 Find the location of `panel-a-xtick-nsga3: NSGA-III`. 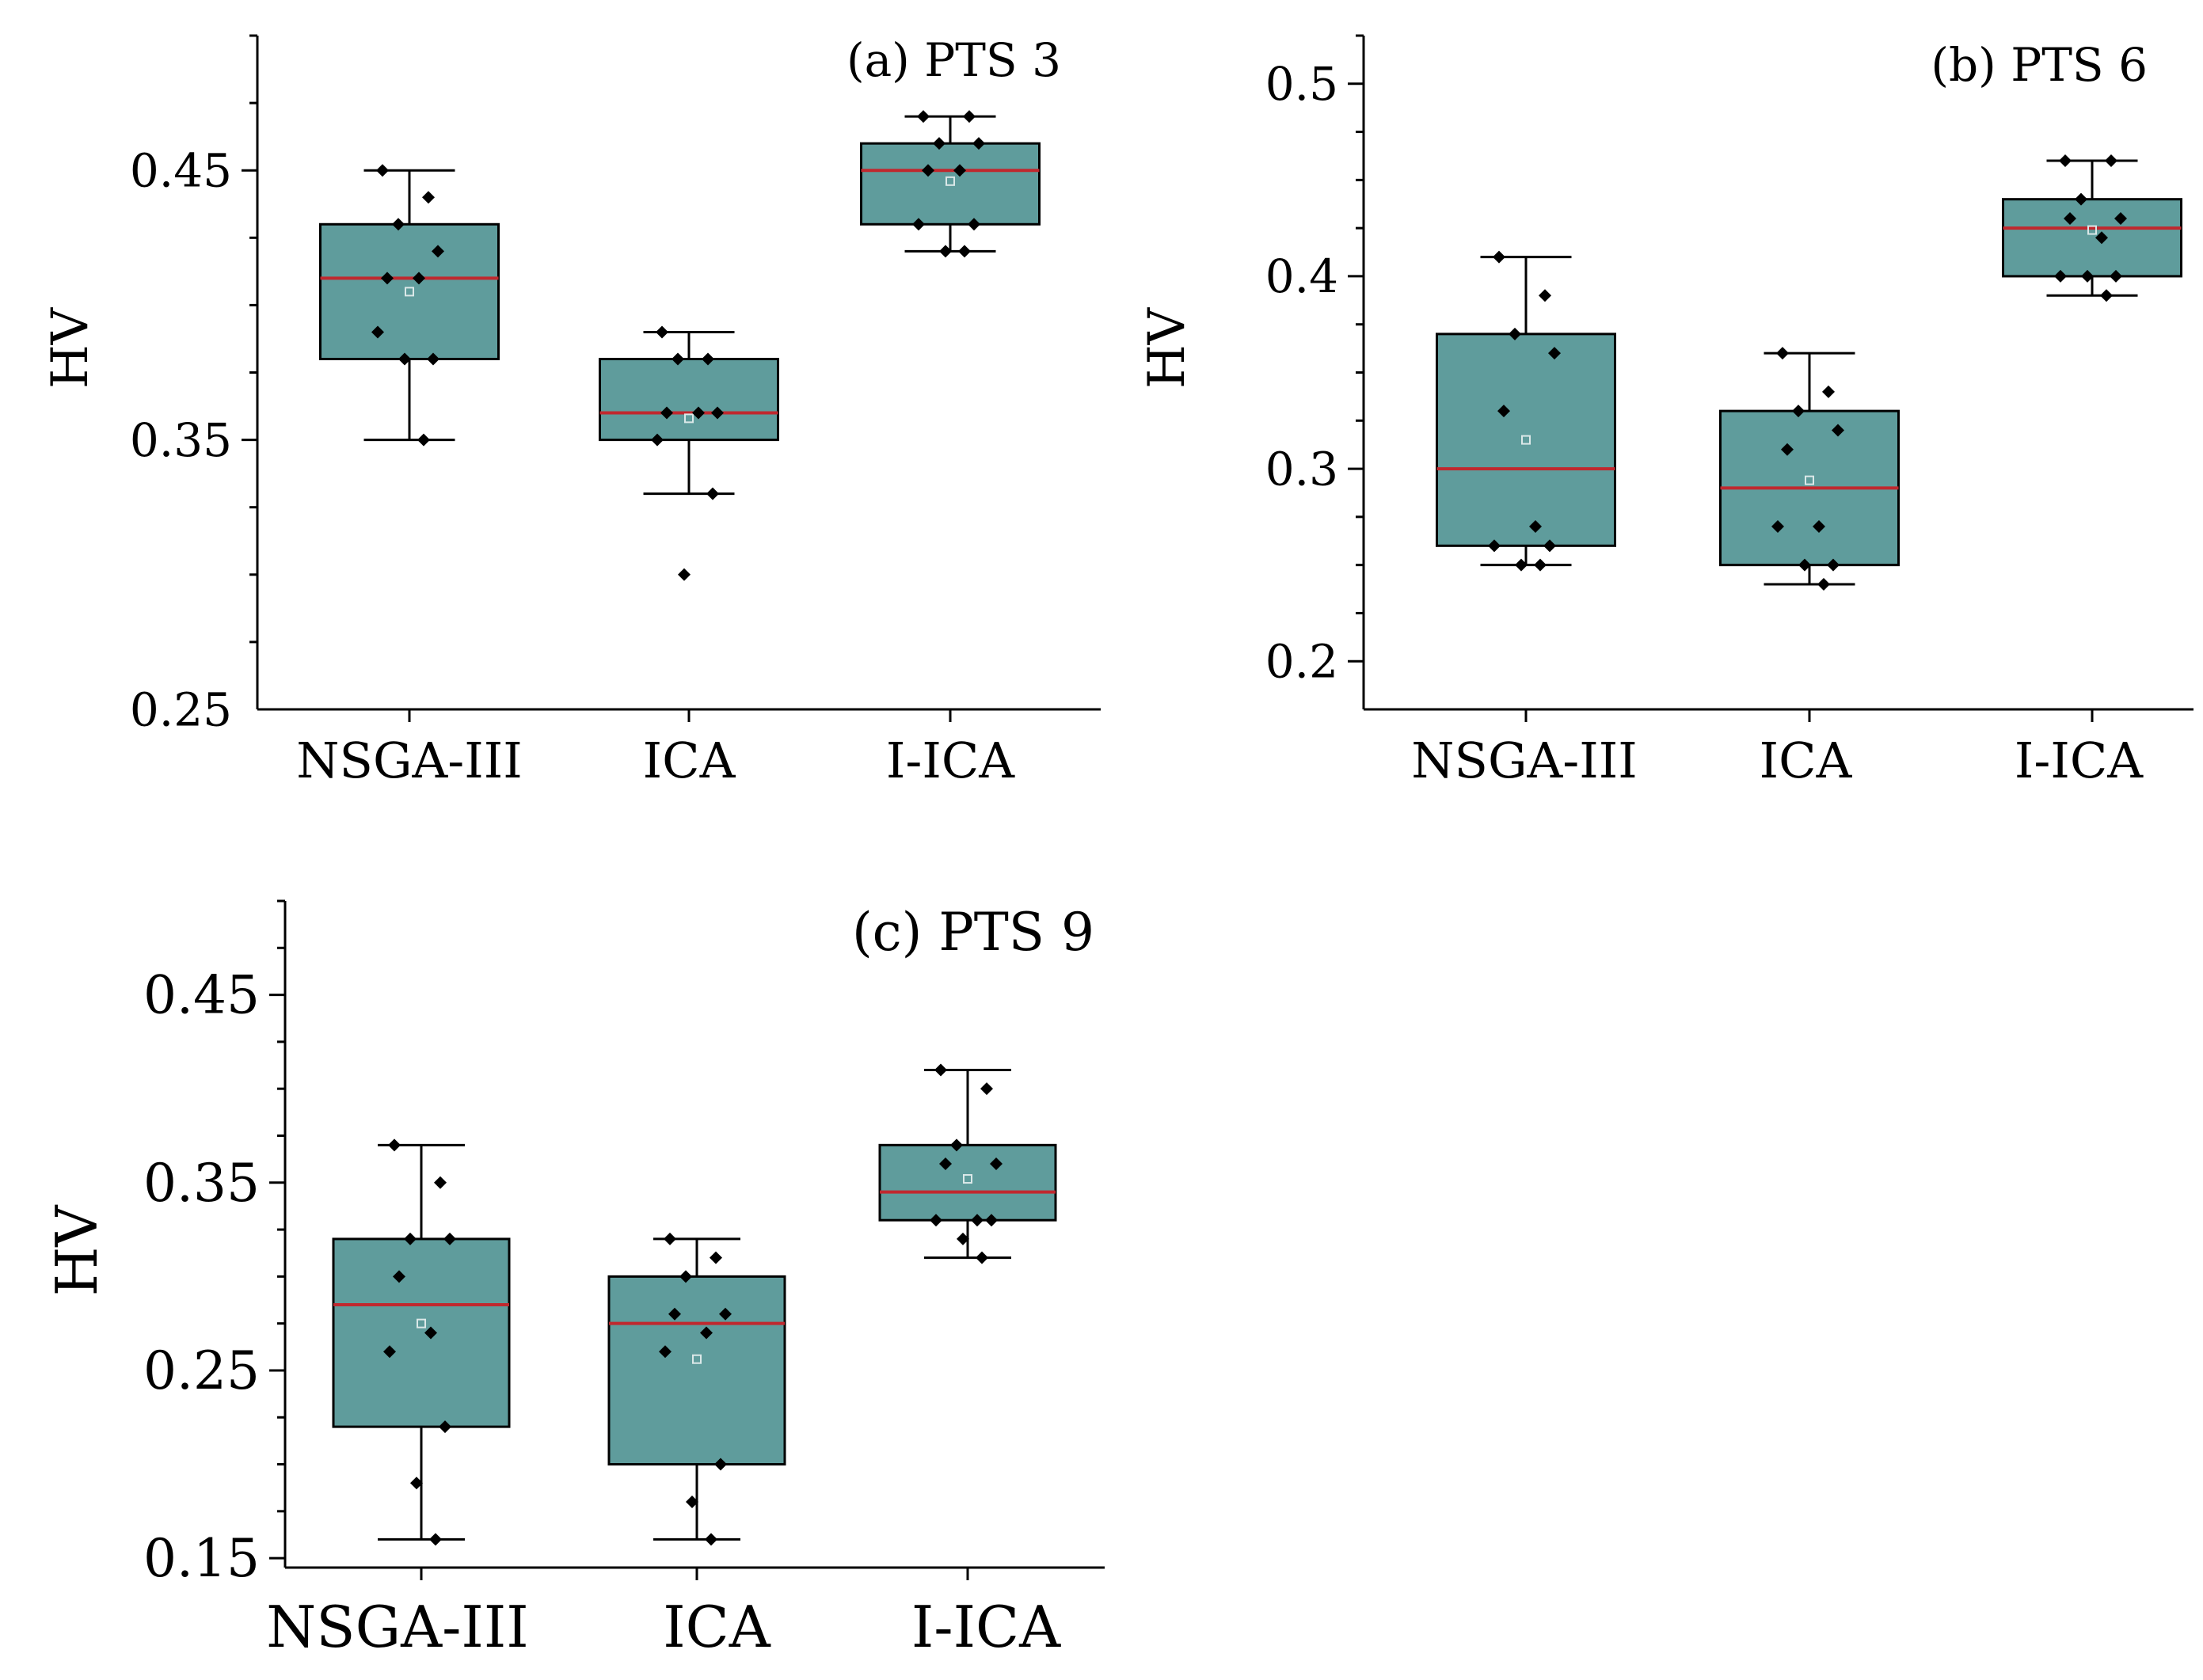

panel-a-xtick-nsga3: NSGA-III is located at coordinates (409, 760).